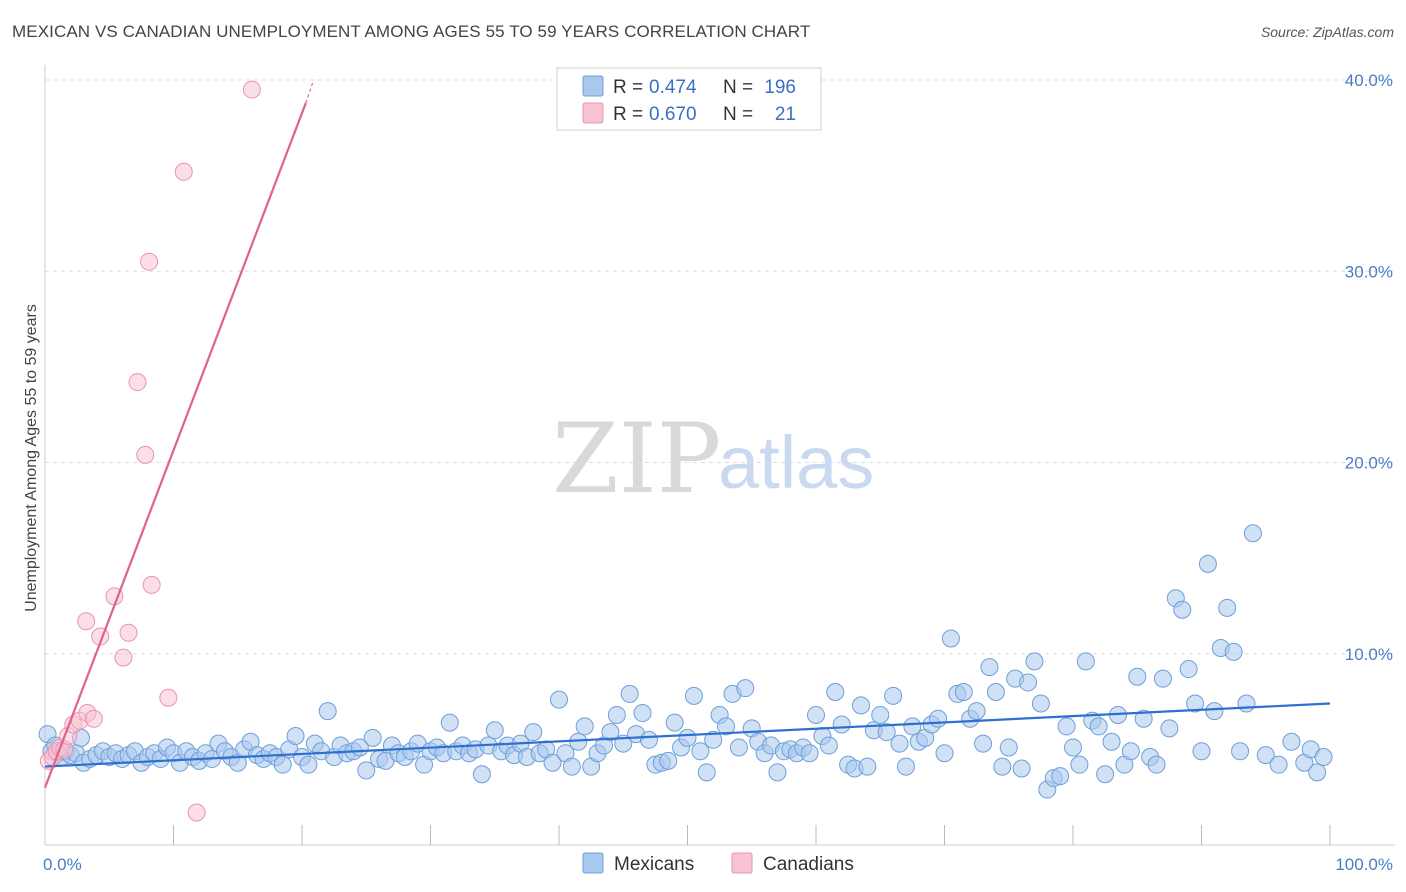  I want to click on canadians-r-label: R =, so click(628, 114).